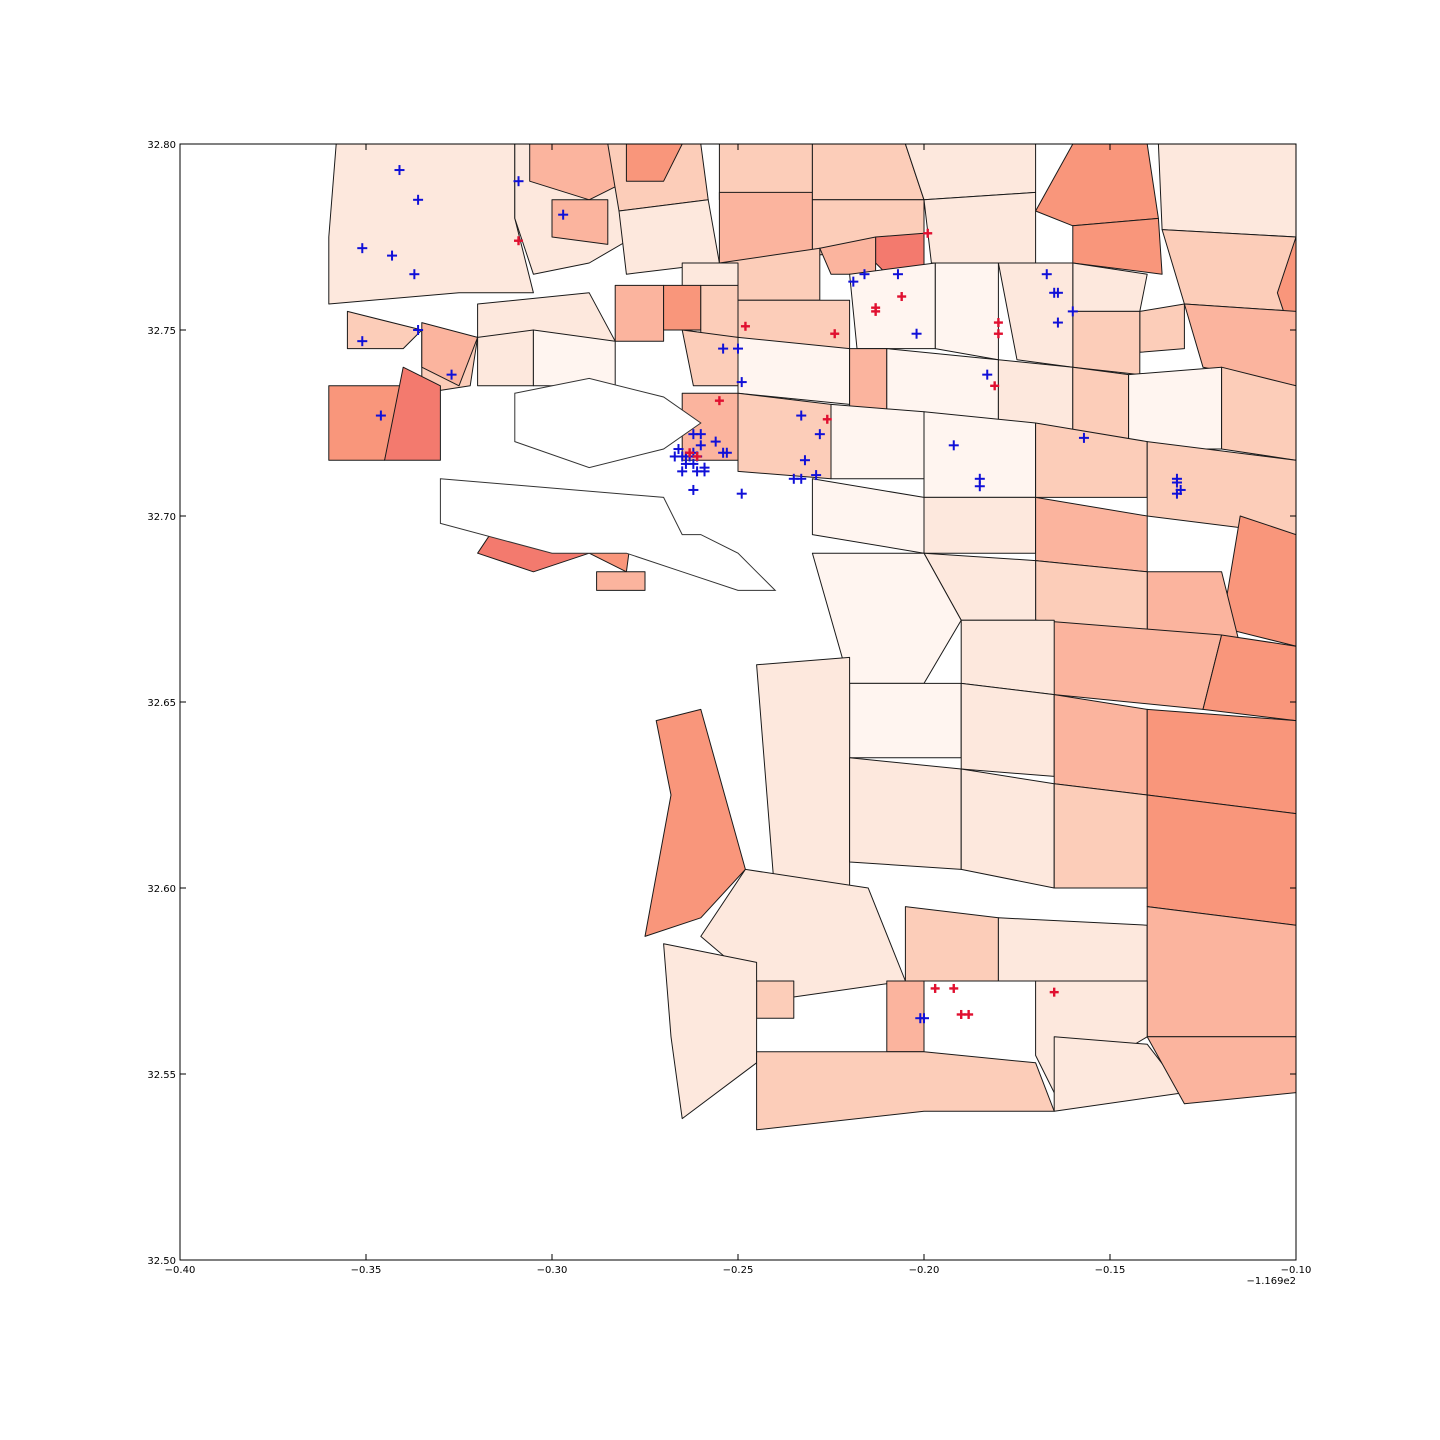 This screenshot has width=1440, height=1440. Describe the element at coordinates (161, 331) in the screenshot. I see `y-tick-label-5: 32.75` at that location.